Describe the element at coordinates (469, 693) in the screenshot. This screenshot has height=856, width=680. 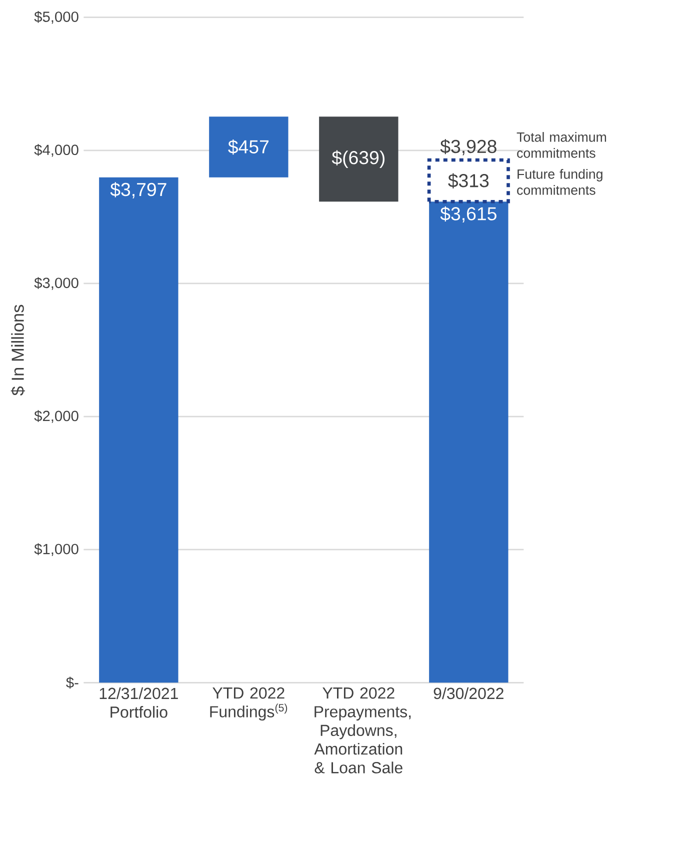
I see `x-tick-label: 9/30/2022` at that location.